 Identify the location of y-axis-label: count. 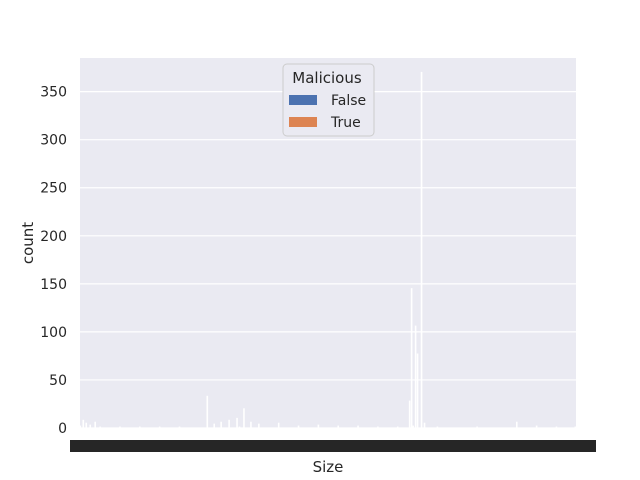
(28, 243).